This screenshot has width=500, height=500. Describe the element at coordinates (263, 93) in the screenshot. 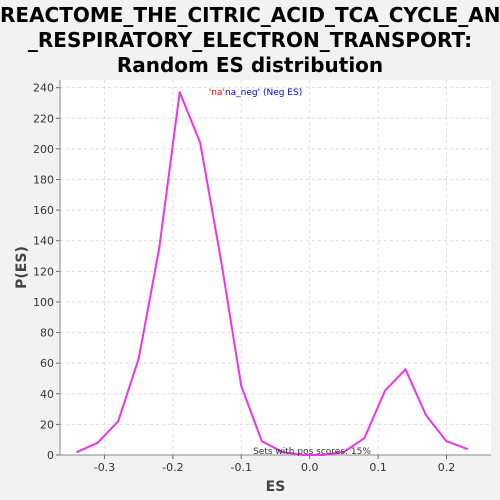

I see `legend-rest-part: na_neg' (Neg ES)` at that location.